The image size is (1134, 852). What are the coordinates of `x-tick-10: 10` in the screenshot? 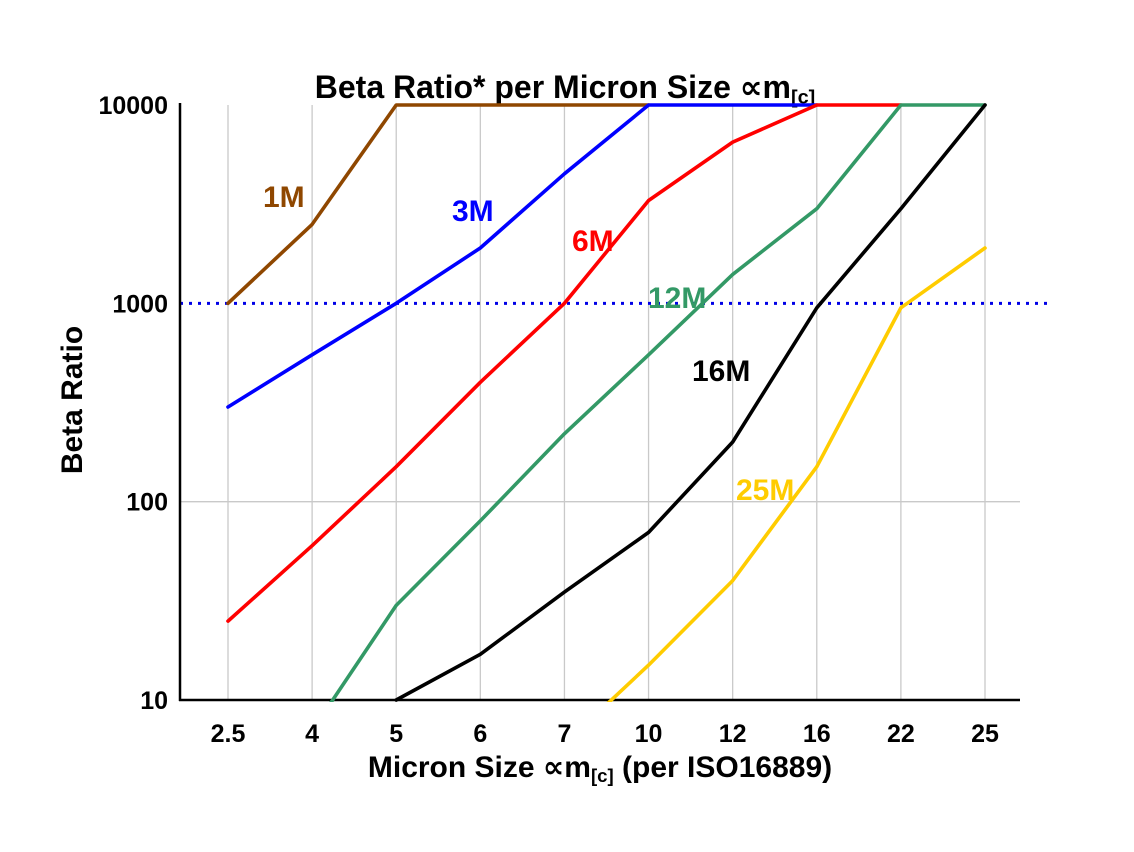 It's located at (649, 734).